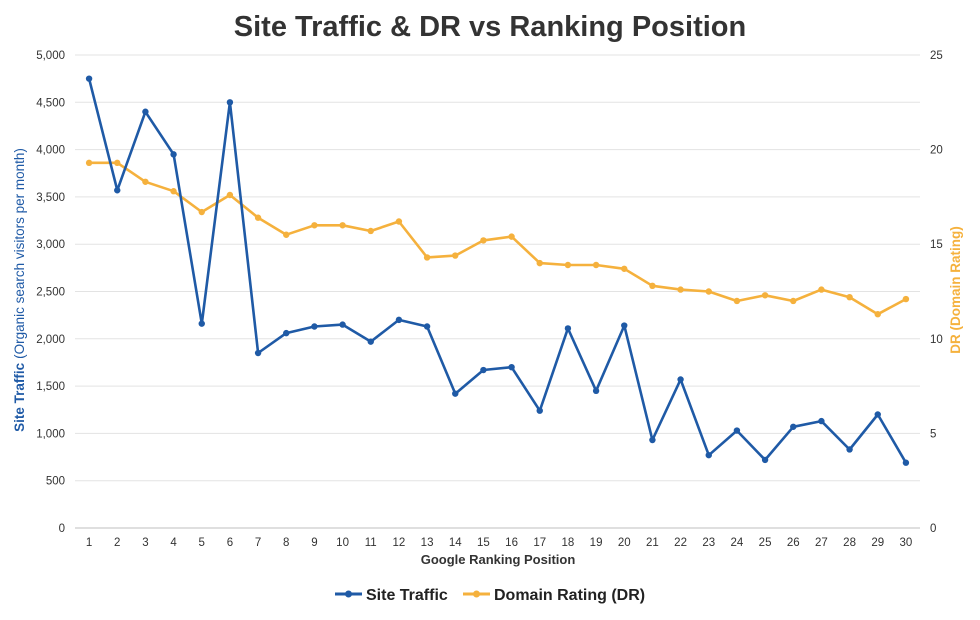  Describe the element at coordinates (765, 543) in the screenshot. I see `x-tick-label: 25` at that location.